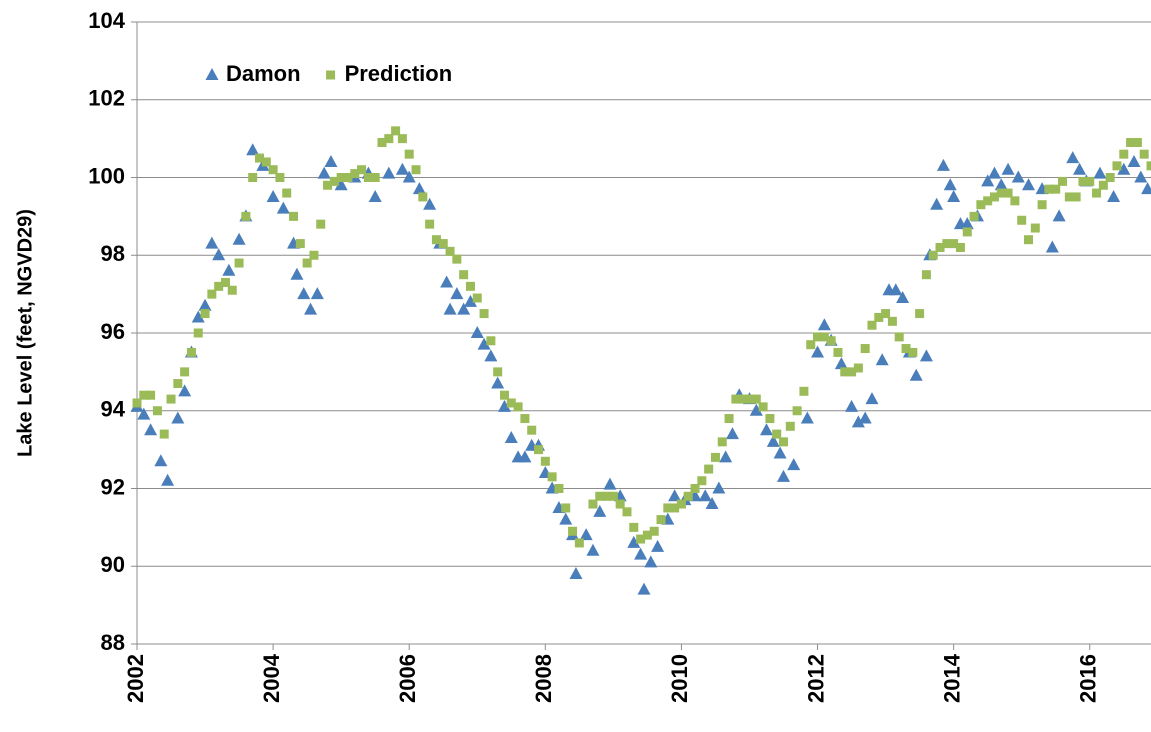 This screenshot has height=732, width=1151. Describe the element at coordinates (135, 678) in the screenshot. I see `x-tick-label: 2002` at that location.